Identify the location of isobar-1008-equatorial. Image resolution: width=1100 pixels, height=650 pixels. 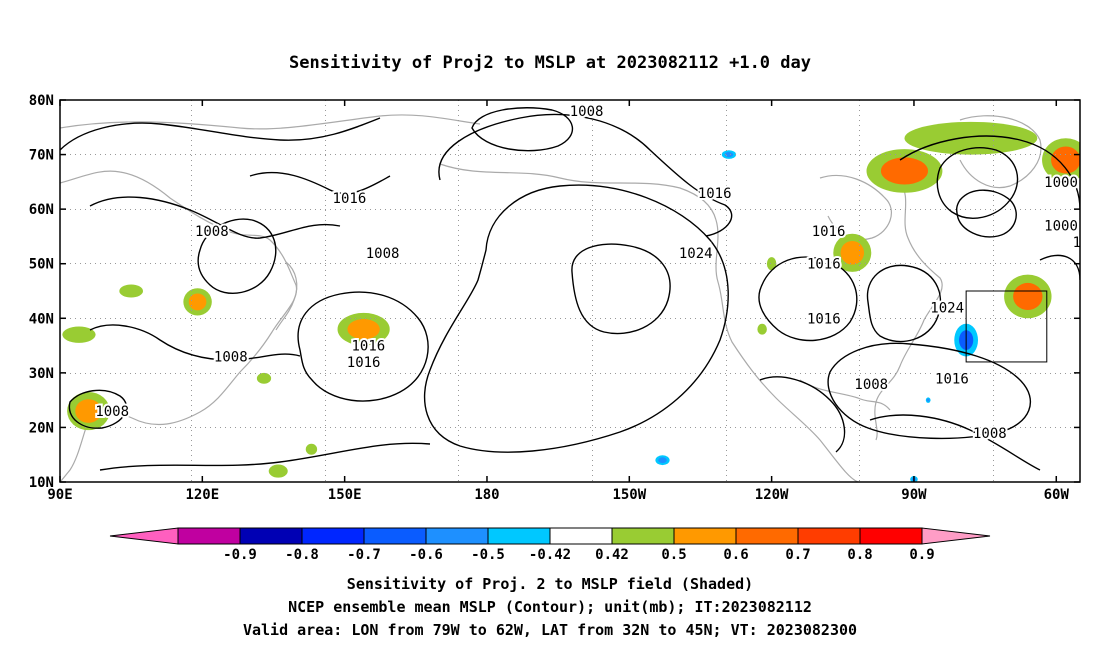
(265, 456).